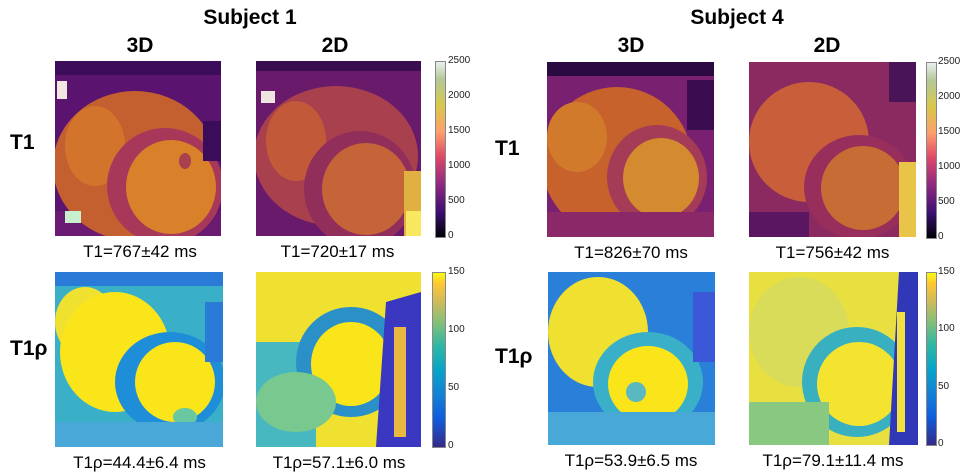 The image size is (968, 473). Describe the element at coordinates (737, 17) in the screenshot. I see `subject-4-title: Subject 4` at that location.